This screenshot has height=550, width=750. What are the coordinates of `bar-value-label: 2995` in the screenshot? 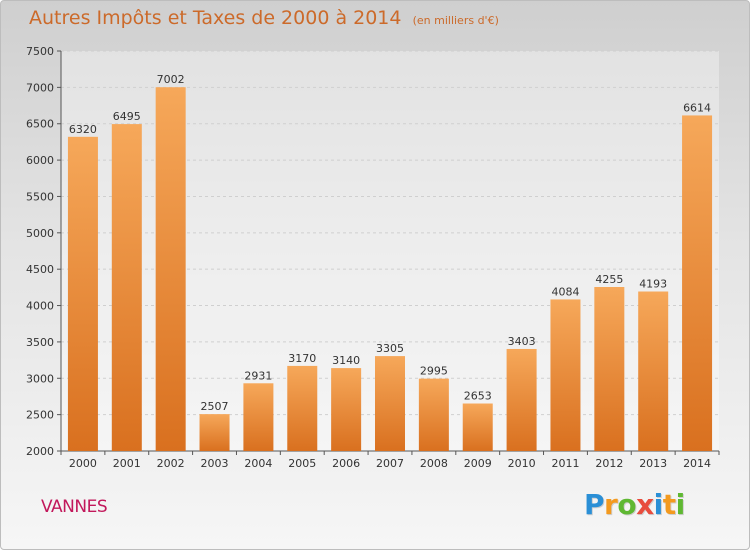 It's located at (434, 371).